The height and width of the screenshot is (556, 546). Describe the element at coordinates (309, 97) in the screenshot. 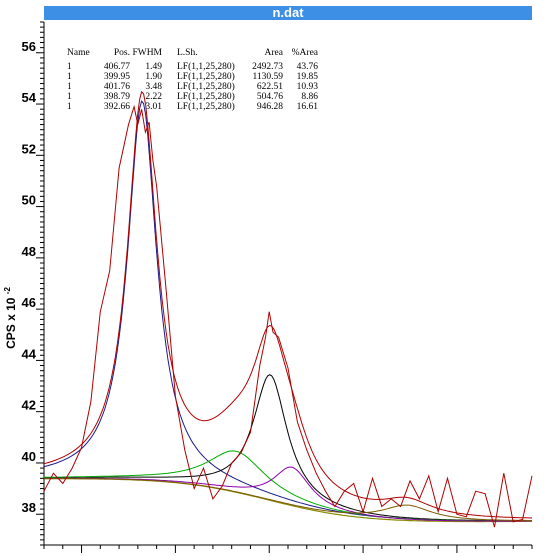

I see `table-cell: 8.86` at that location.